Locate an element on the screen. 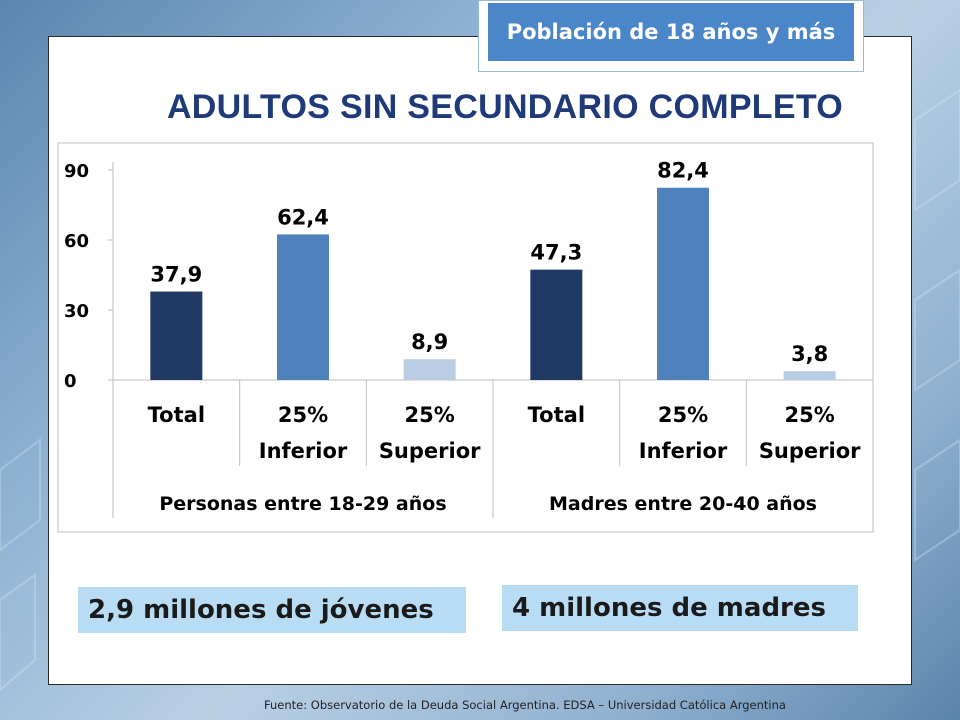  bar-value-label: 47,3 is located at coordinates (556, 253).